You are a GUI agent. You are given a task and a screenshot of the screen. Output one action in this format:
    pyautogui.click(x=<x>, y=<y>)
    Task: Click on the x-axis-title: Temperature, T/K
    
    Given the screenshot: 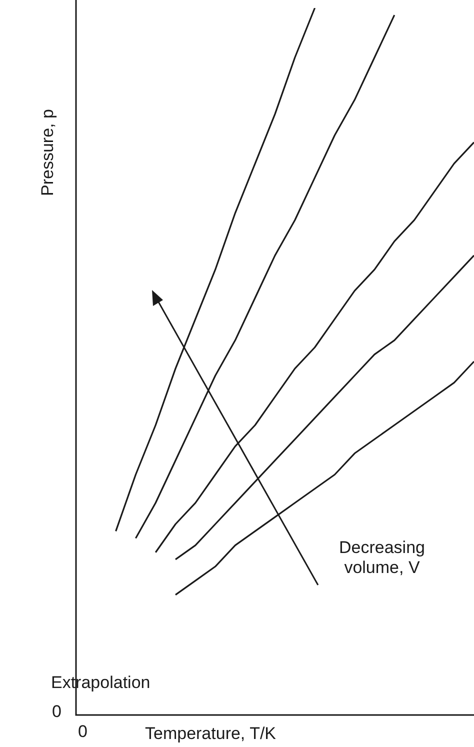 What is the action you would take?
    pyautogui.click(x=210, y=734)
    